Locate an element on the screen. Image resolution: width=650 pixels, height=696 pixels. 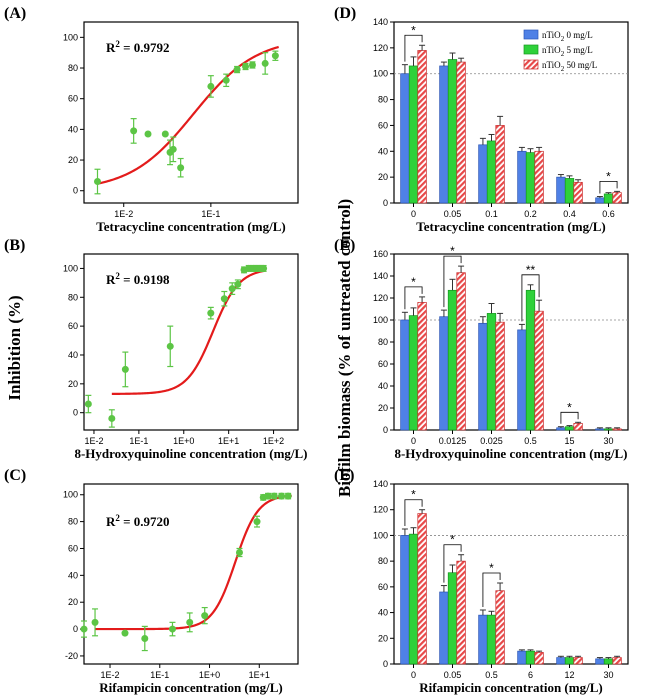
r-squared-value: = 0.9720 is located at coordinates (145, 521).